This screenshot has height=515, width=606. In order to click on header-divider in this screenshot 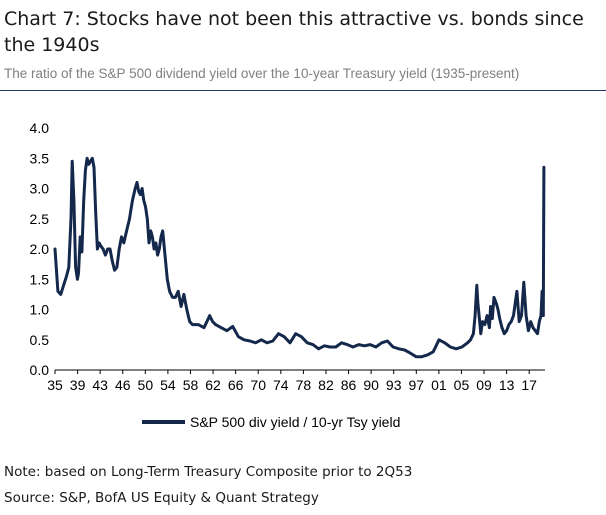, I will do `click(303, 90)`.